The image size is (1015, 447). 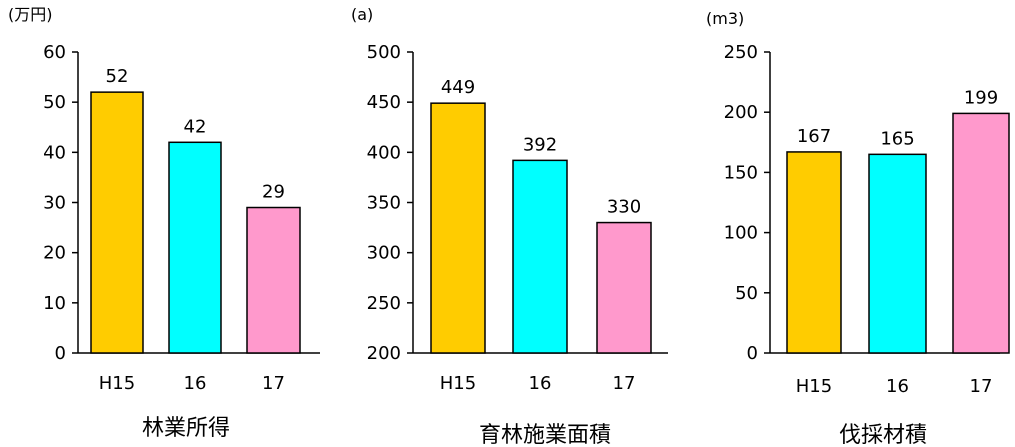 What do you see at coordinates (273, 192) in the screenshot?
I see `data-label: 29` at bounding box center [273, 192].